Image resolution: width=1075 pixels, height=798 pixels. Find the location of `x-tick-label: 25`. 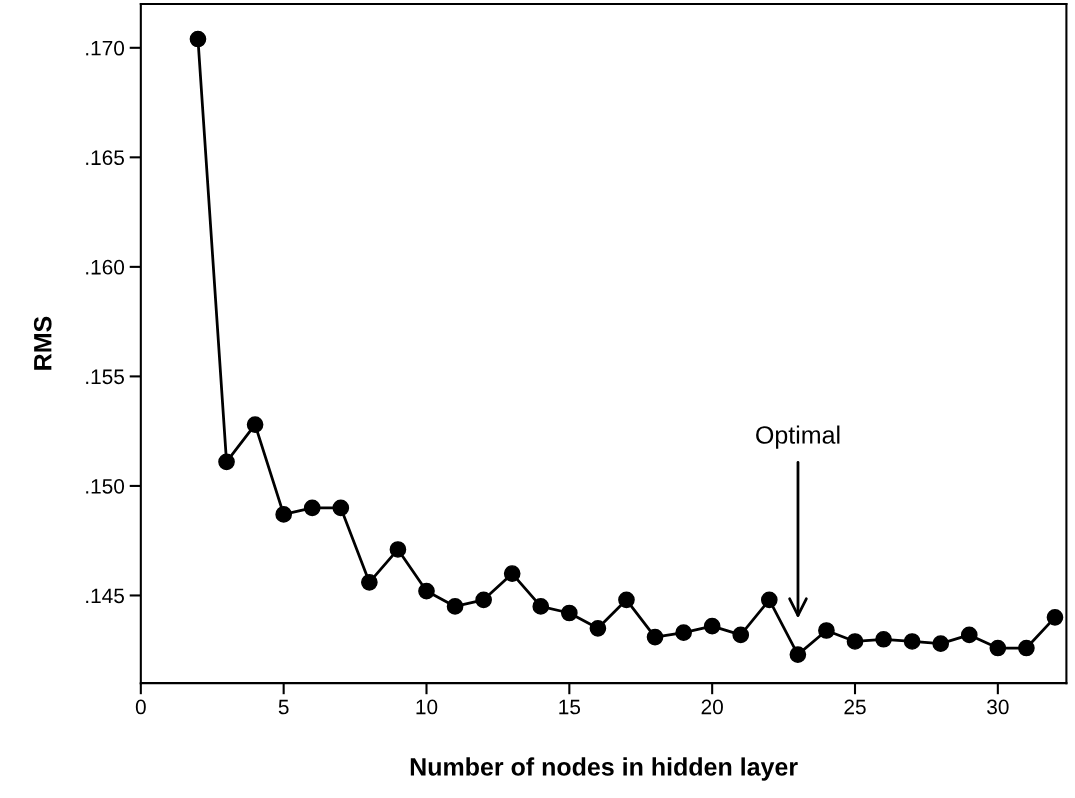

x-tick-label: 25 is located at coordinates (855, 707).